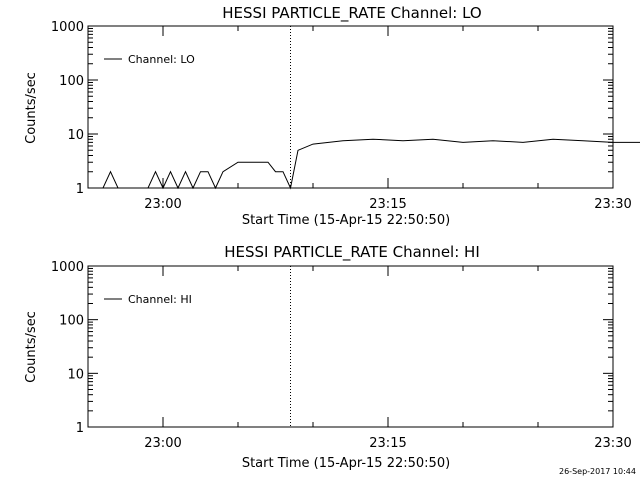  Describe the element at coordinates (160, 299) in the screenshot. I see `legend-label: Channel: HI` at that location.